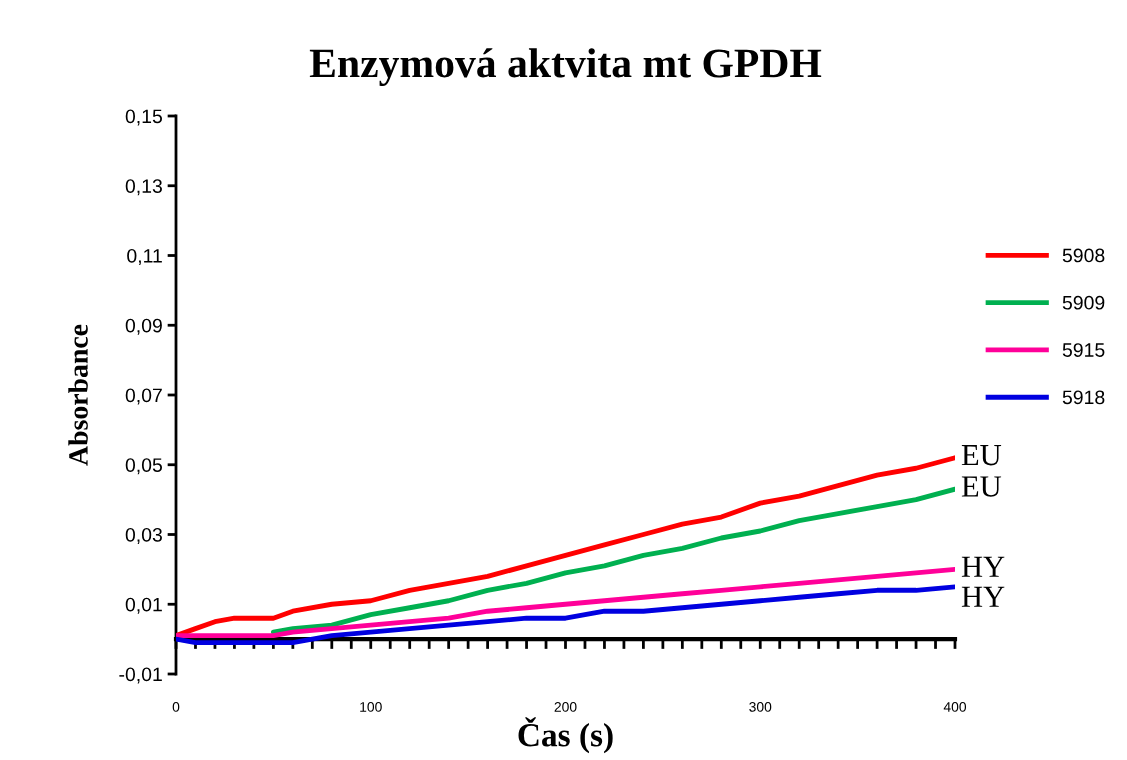  What do you see at coordinates (565, 67) in the screenshot?
I see `chart-title: Enzymová aktvita mt GPDH` at bounding box center [565, 67].